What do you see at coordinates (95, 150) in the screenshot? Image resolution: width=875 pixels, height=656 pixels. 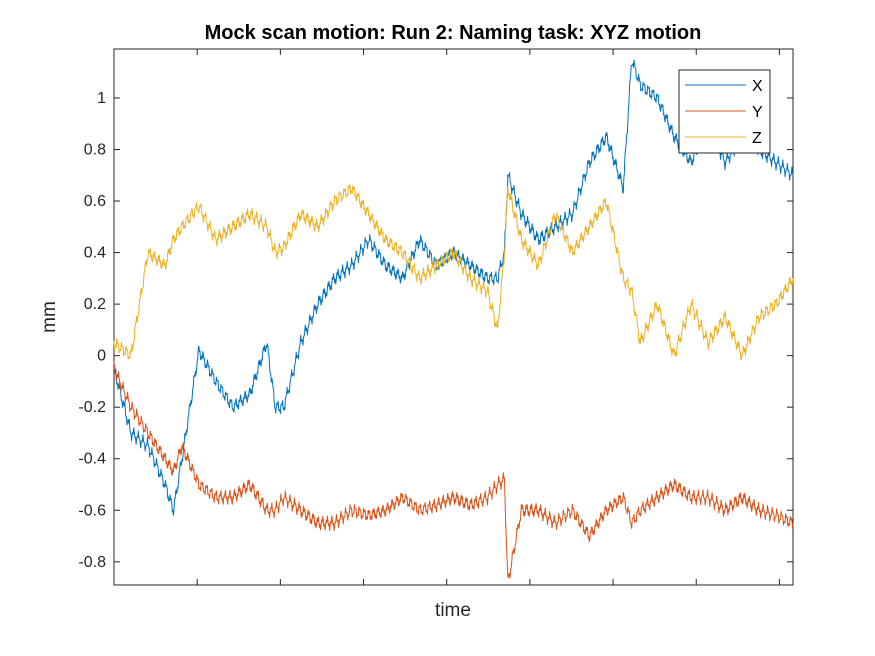 I see `y-tick-label: 0.8` at bounding box center [95, 150].